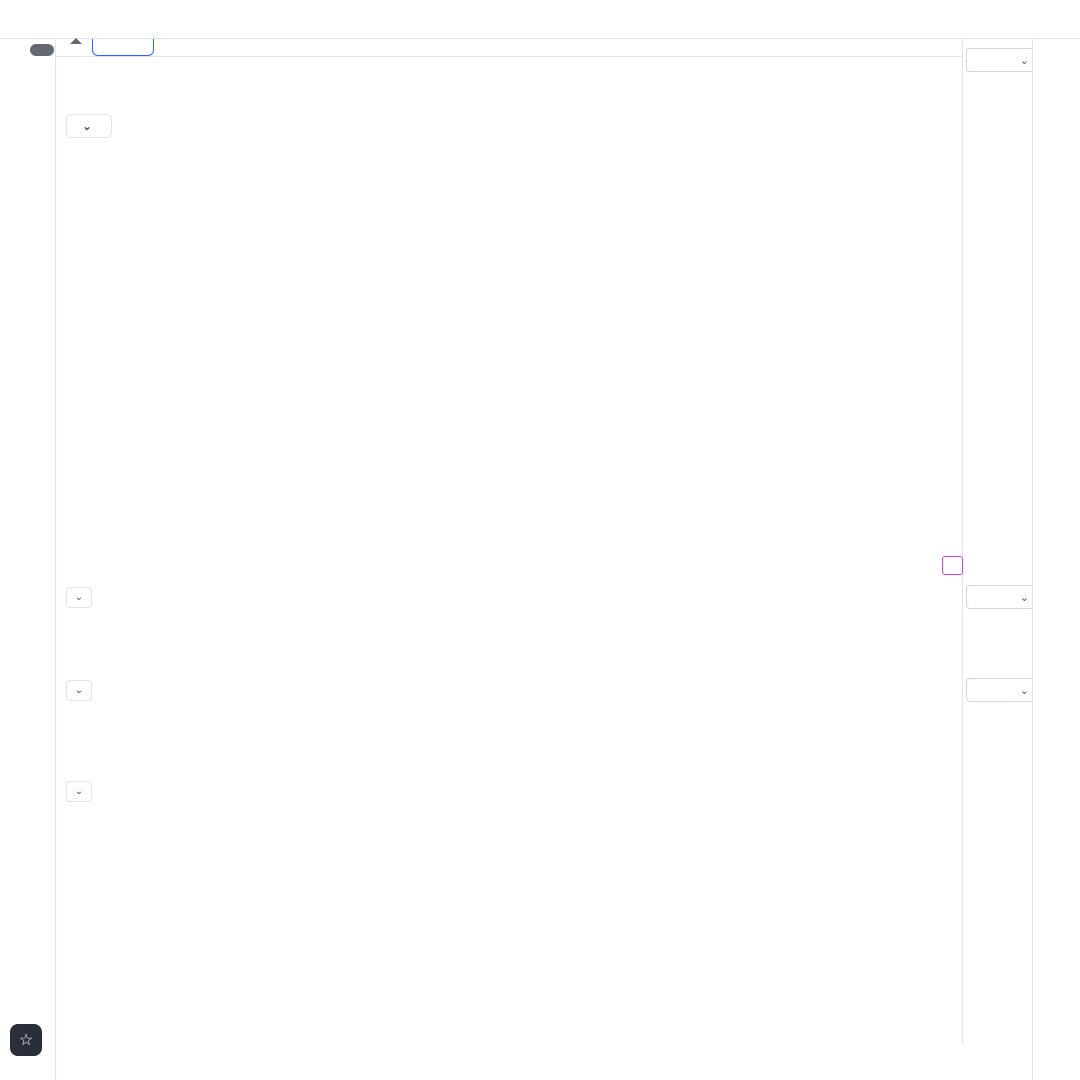 The width and height of the screenshot is (1080, 1080). What do you see at coordinates (1003, 690) in the screenshot?
I see `panel2-currency-select: ⌄` at bounding box center [1003, 690].